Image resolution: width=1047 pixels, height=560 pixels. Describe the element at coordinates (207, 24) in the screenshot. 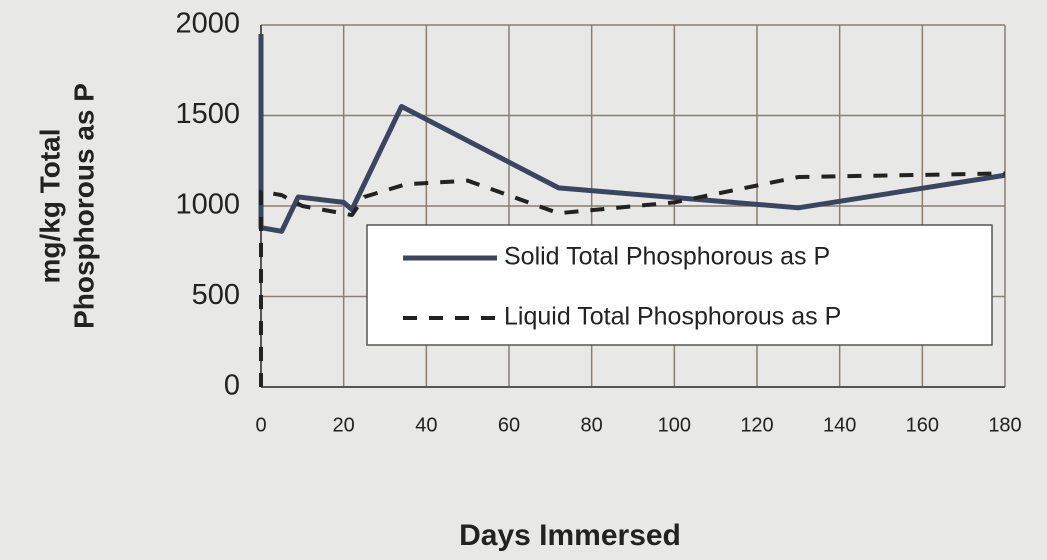

I see `y-tick-label: 2000` at that location.